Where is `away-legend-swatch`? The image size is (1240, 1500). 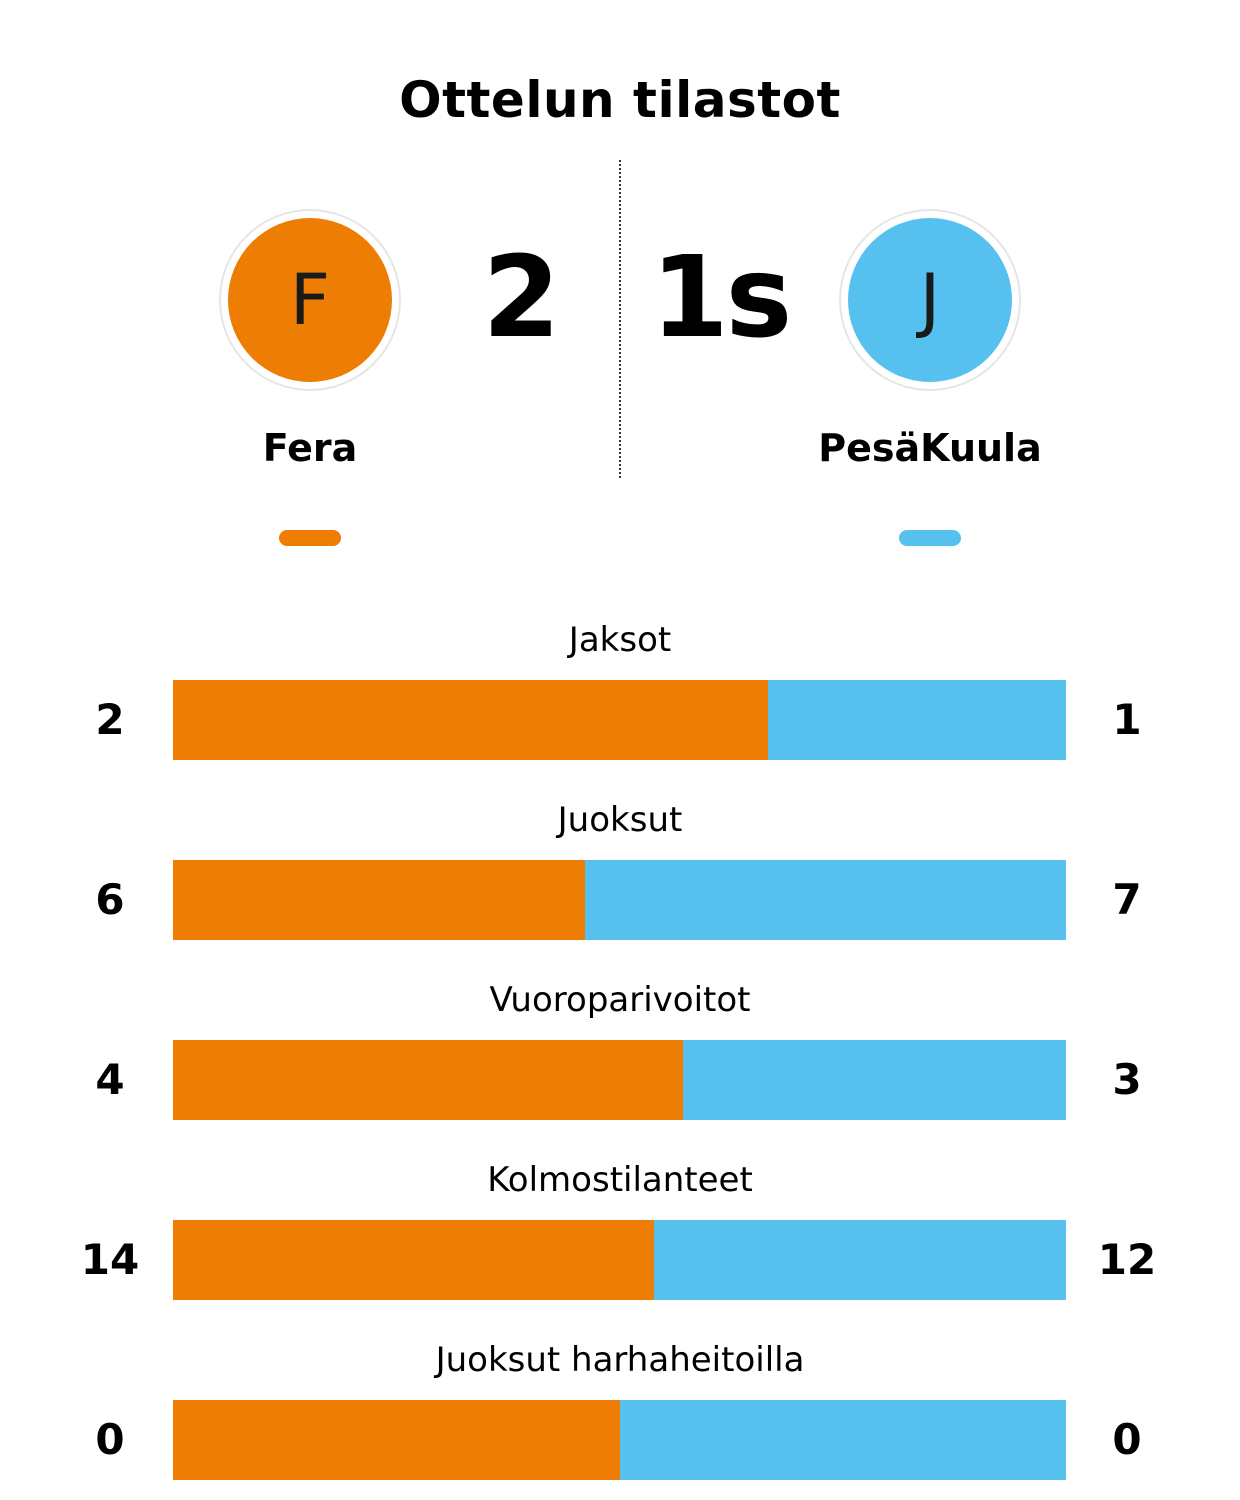
away-legend-swatch is located at coordinates (930, 538).